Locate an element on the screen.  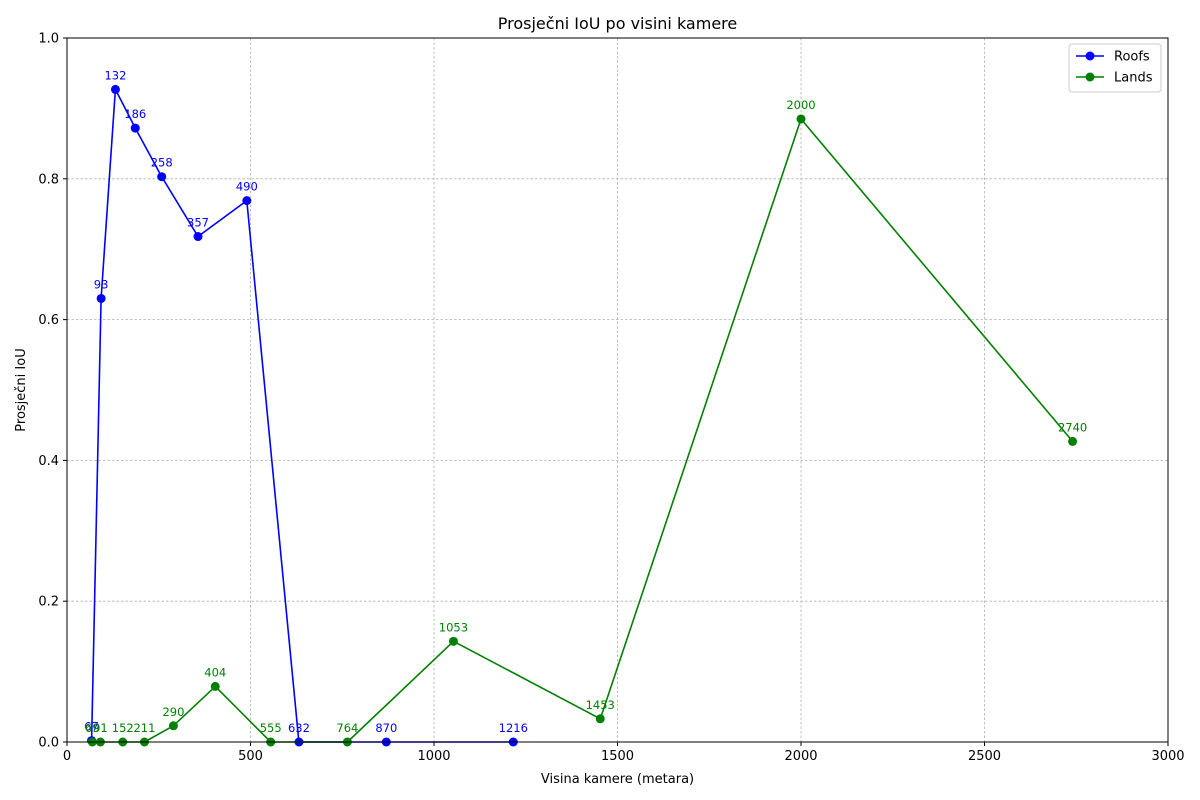
data-label: 93 is located at coordinates (101, 284).